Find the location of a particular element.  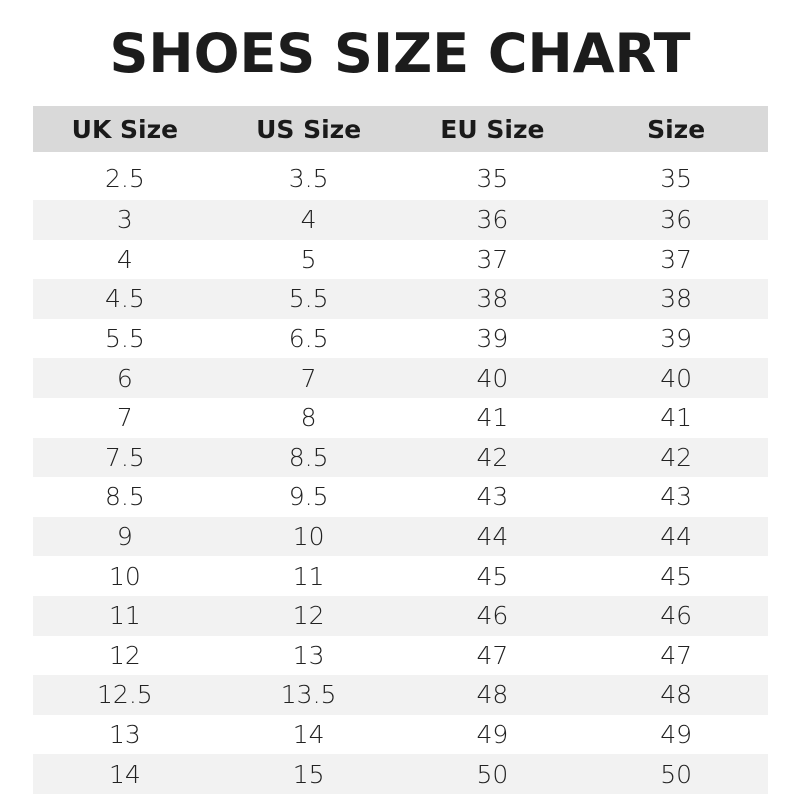

table-row: 3 4 36 36 is located at coordinates (400, 220).